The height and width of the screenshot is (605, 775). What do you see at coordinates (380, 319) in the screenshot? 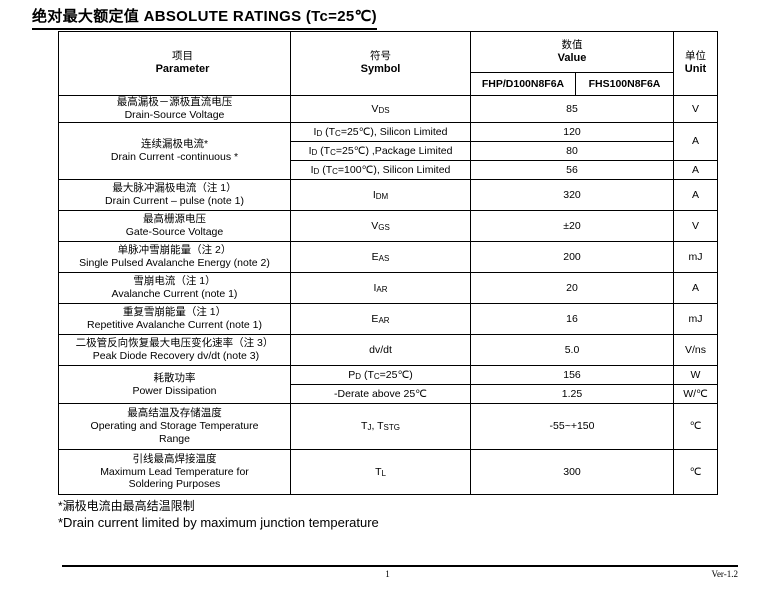
I see `symbol-cell: EAR` at bounding box center [380, 319].